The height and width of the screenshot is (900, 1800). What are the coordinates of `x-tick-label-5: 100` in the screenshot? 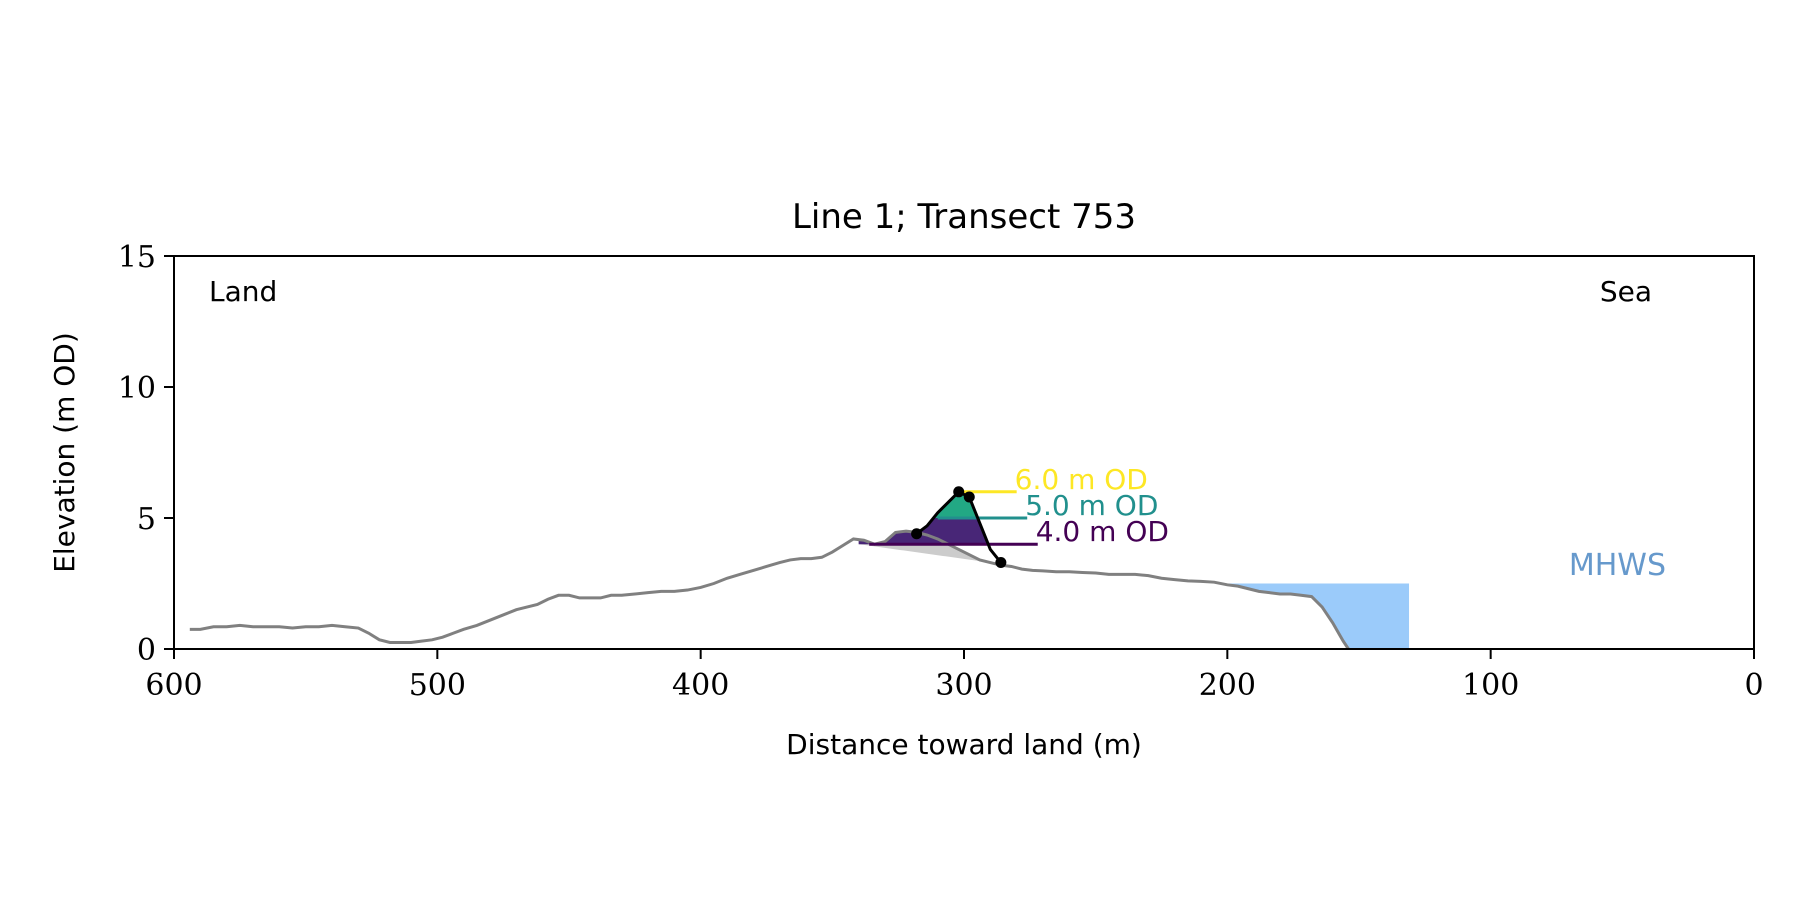 It's located at (1490, 685).